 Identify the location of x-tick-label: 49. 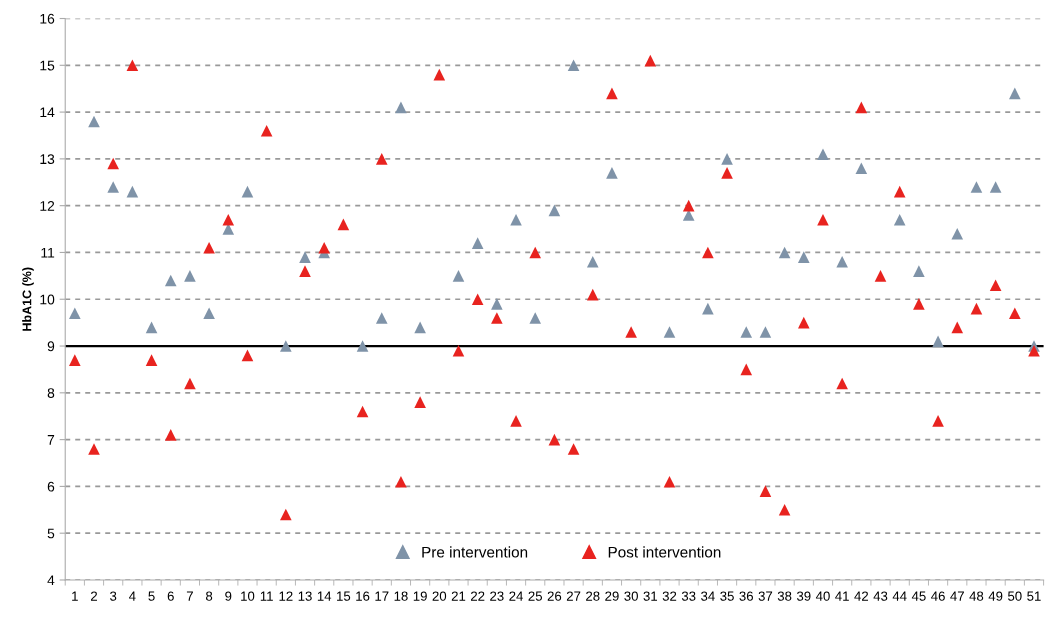
(995, 596).